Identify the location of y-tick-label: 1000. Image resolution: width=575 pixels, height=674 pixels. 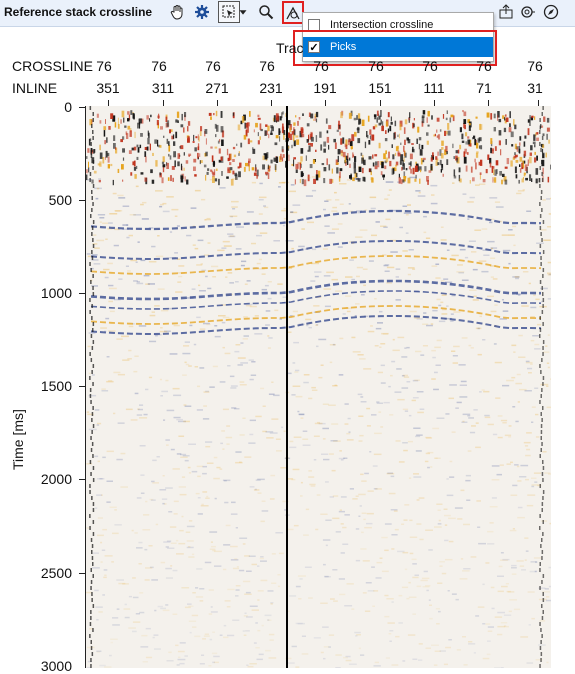
(56, 293).